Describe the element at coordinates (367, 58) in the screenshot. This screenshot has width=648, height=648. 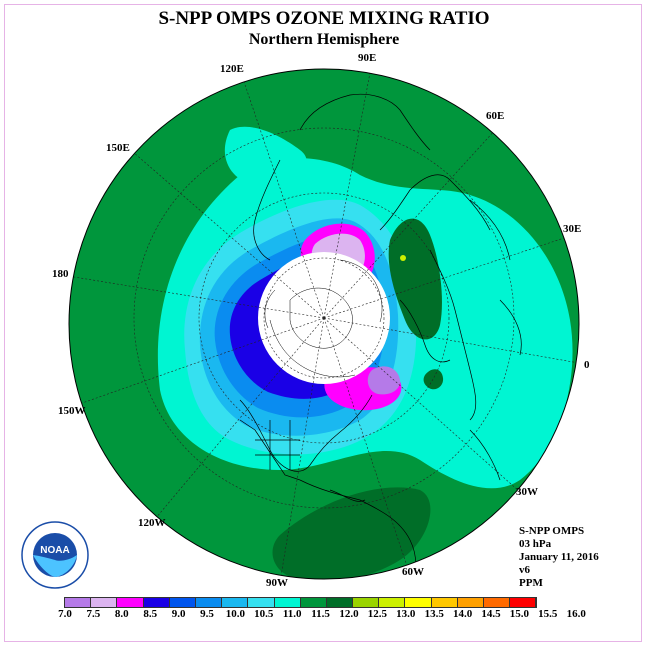
I see `lon-label-90e: 90E` at that location.